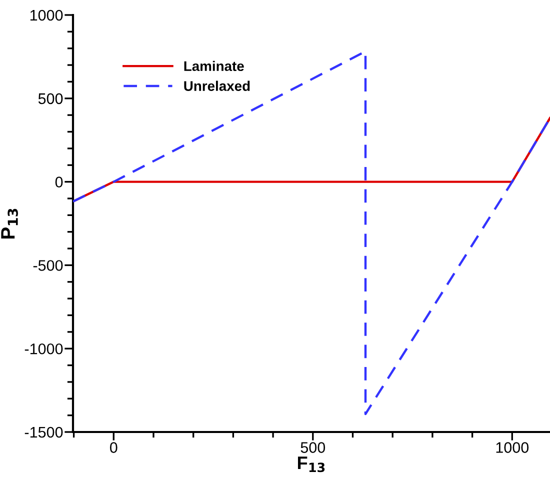 The width and height of the screenshot is (550, 480). What do you see at coordinates (9, 223) in the screenshot?
I see `y-axis-title: P$_{13}$` at bounding box center [9, 223].